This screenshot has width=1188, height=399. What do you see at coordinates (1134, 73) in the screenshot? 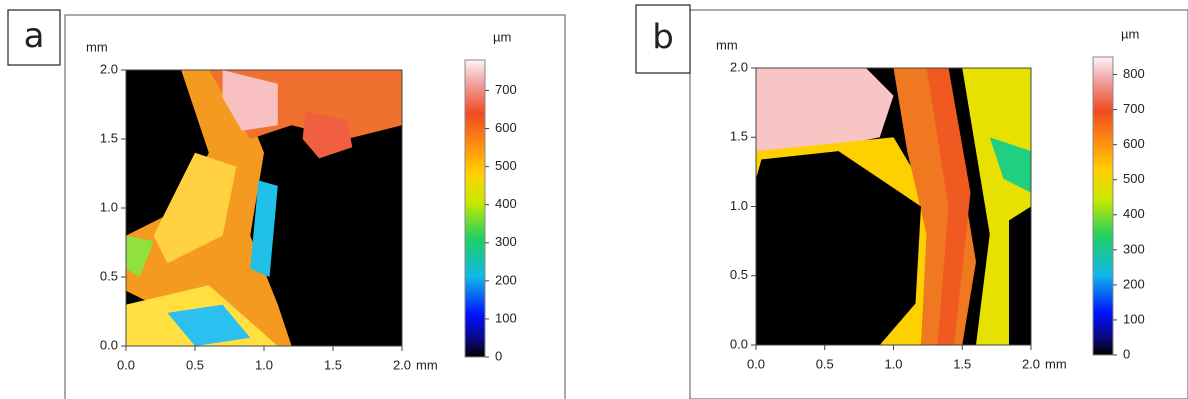
I see `colorbar-tick-label: 800` at bounding box center [1134, 73].